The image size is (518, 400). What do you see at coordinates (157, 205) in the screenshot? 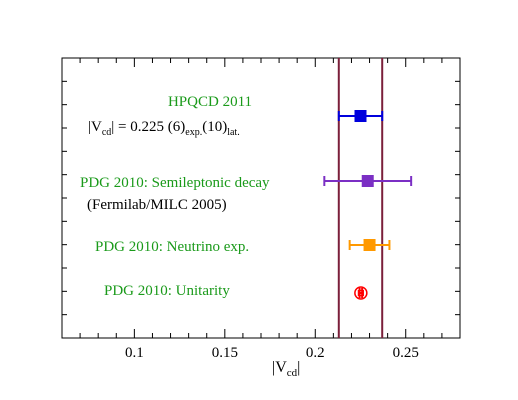
I see `label-fermilab-milc: (Fermilab/MILC 2005)` at bounding box center [157, 205].